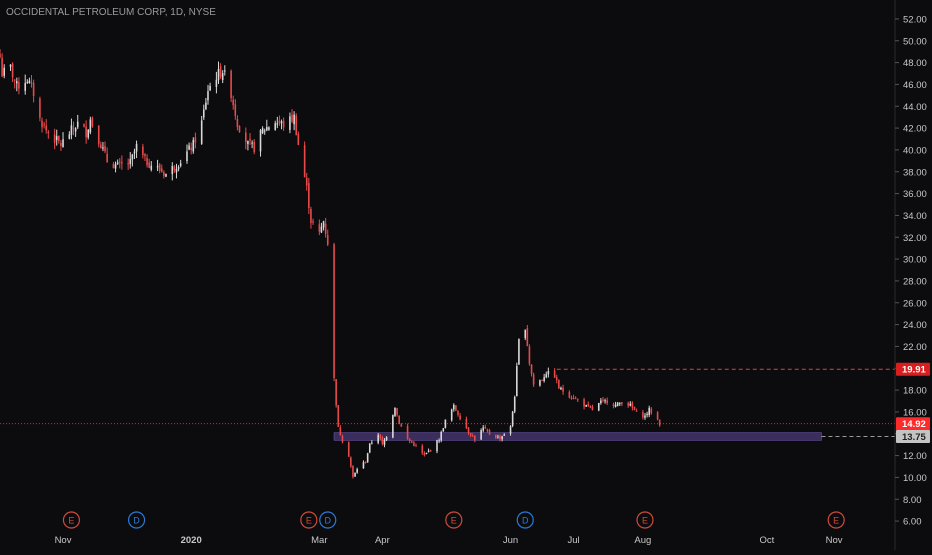 The image size is (932, 555). Describe the element at coordinates (915, 85) in the screenshot. I see `price-tick-label: 46.00` at that location.